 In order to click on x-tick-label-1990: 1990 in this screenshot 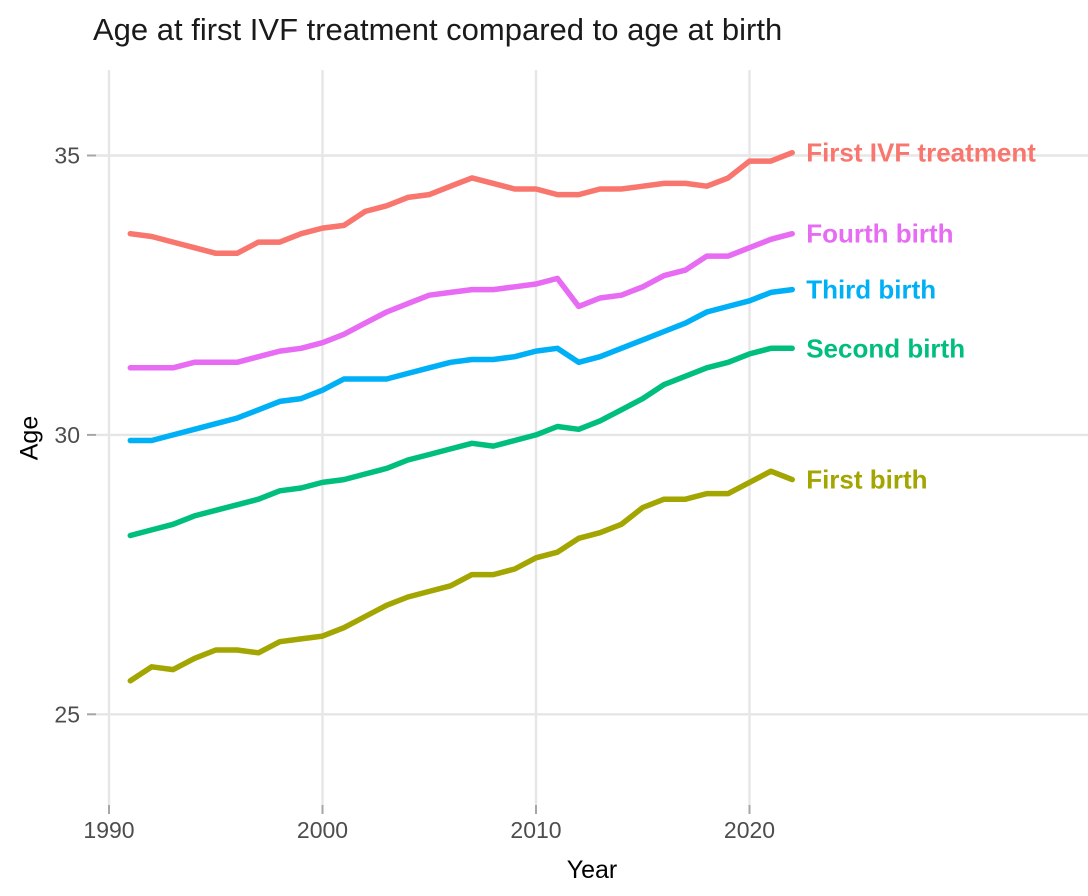, I will do `click(108, 830)`.